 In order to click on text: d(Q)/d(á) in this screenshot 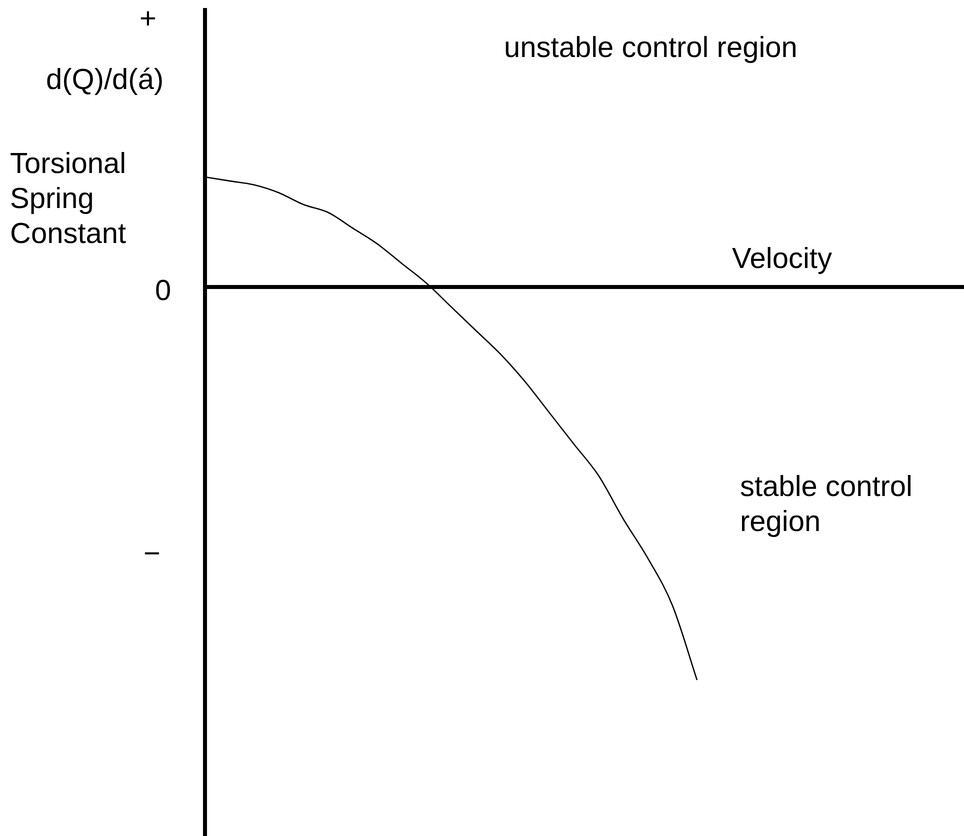, I will do `click(105, 80)`.